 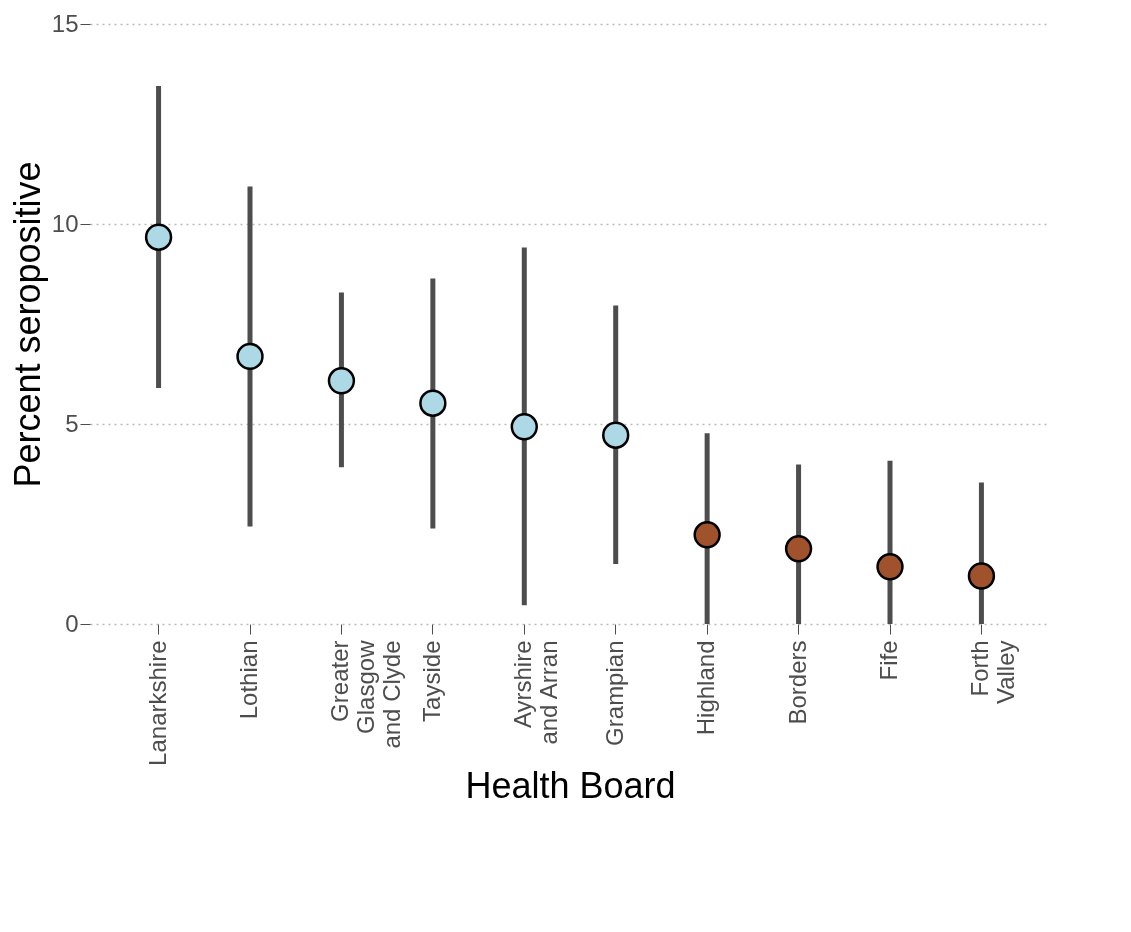 I want to click on y-tick-label: 0, so click(x=72, y=623).